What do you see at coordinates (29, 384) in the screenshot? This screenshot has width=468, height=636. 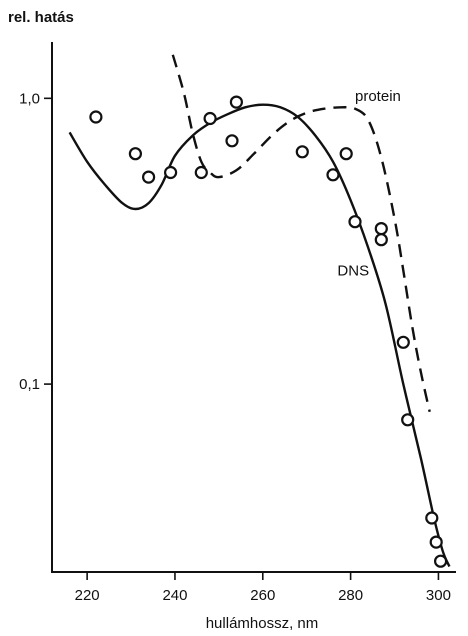 I see `y-tick-label-2: 0,1` at bounding box center [29, 384].